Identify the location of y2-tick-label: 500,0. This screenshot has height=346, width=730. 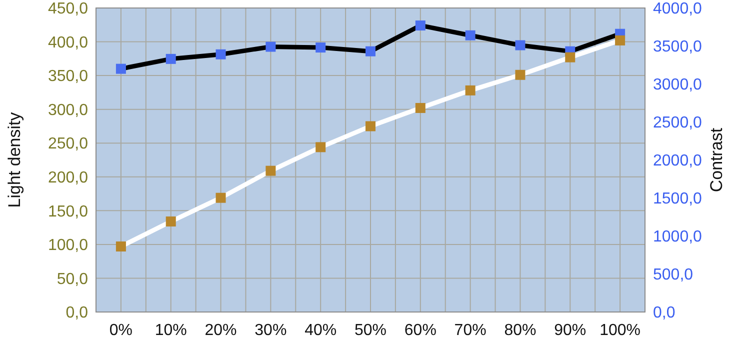
(673, 275).